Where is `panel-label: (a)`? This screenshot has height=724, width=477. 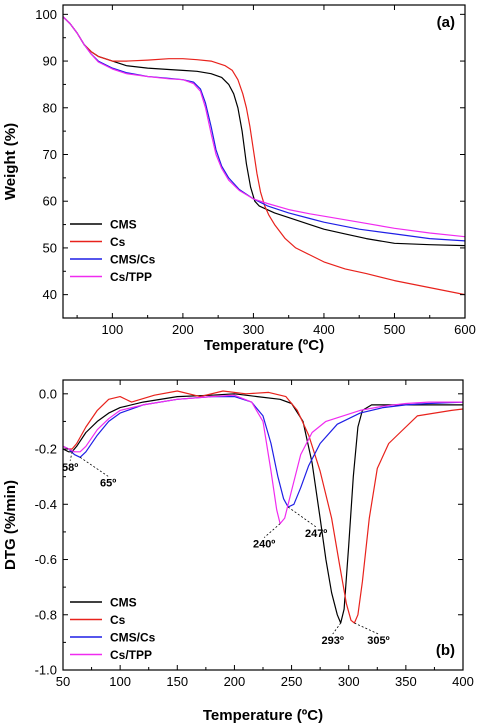
panel-label: (a) is located at coordinates (446, 22).